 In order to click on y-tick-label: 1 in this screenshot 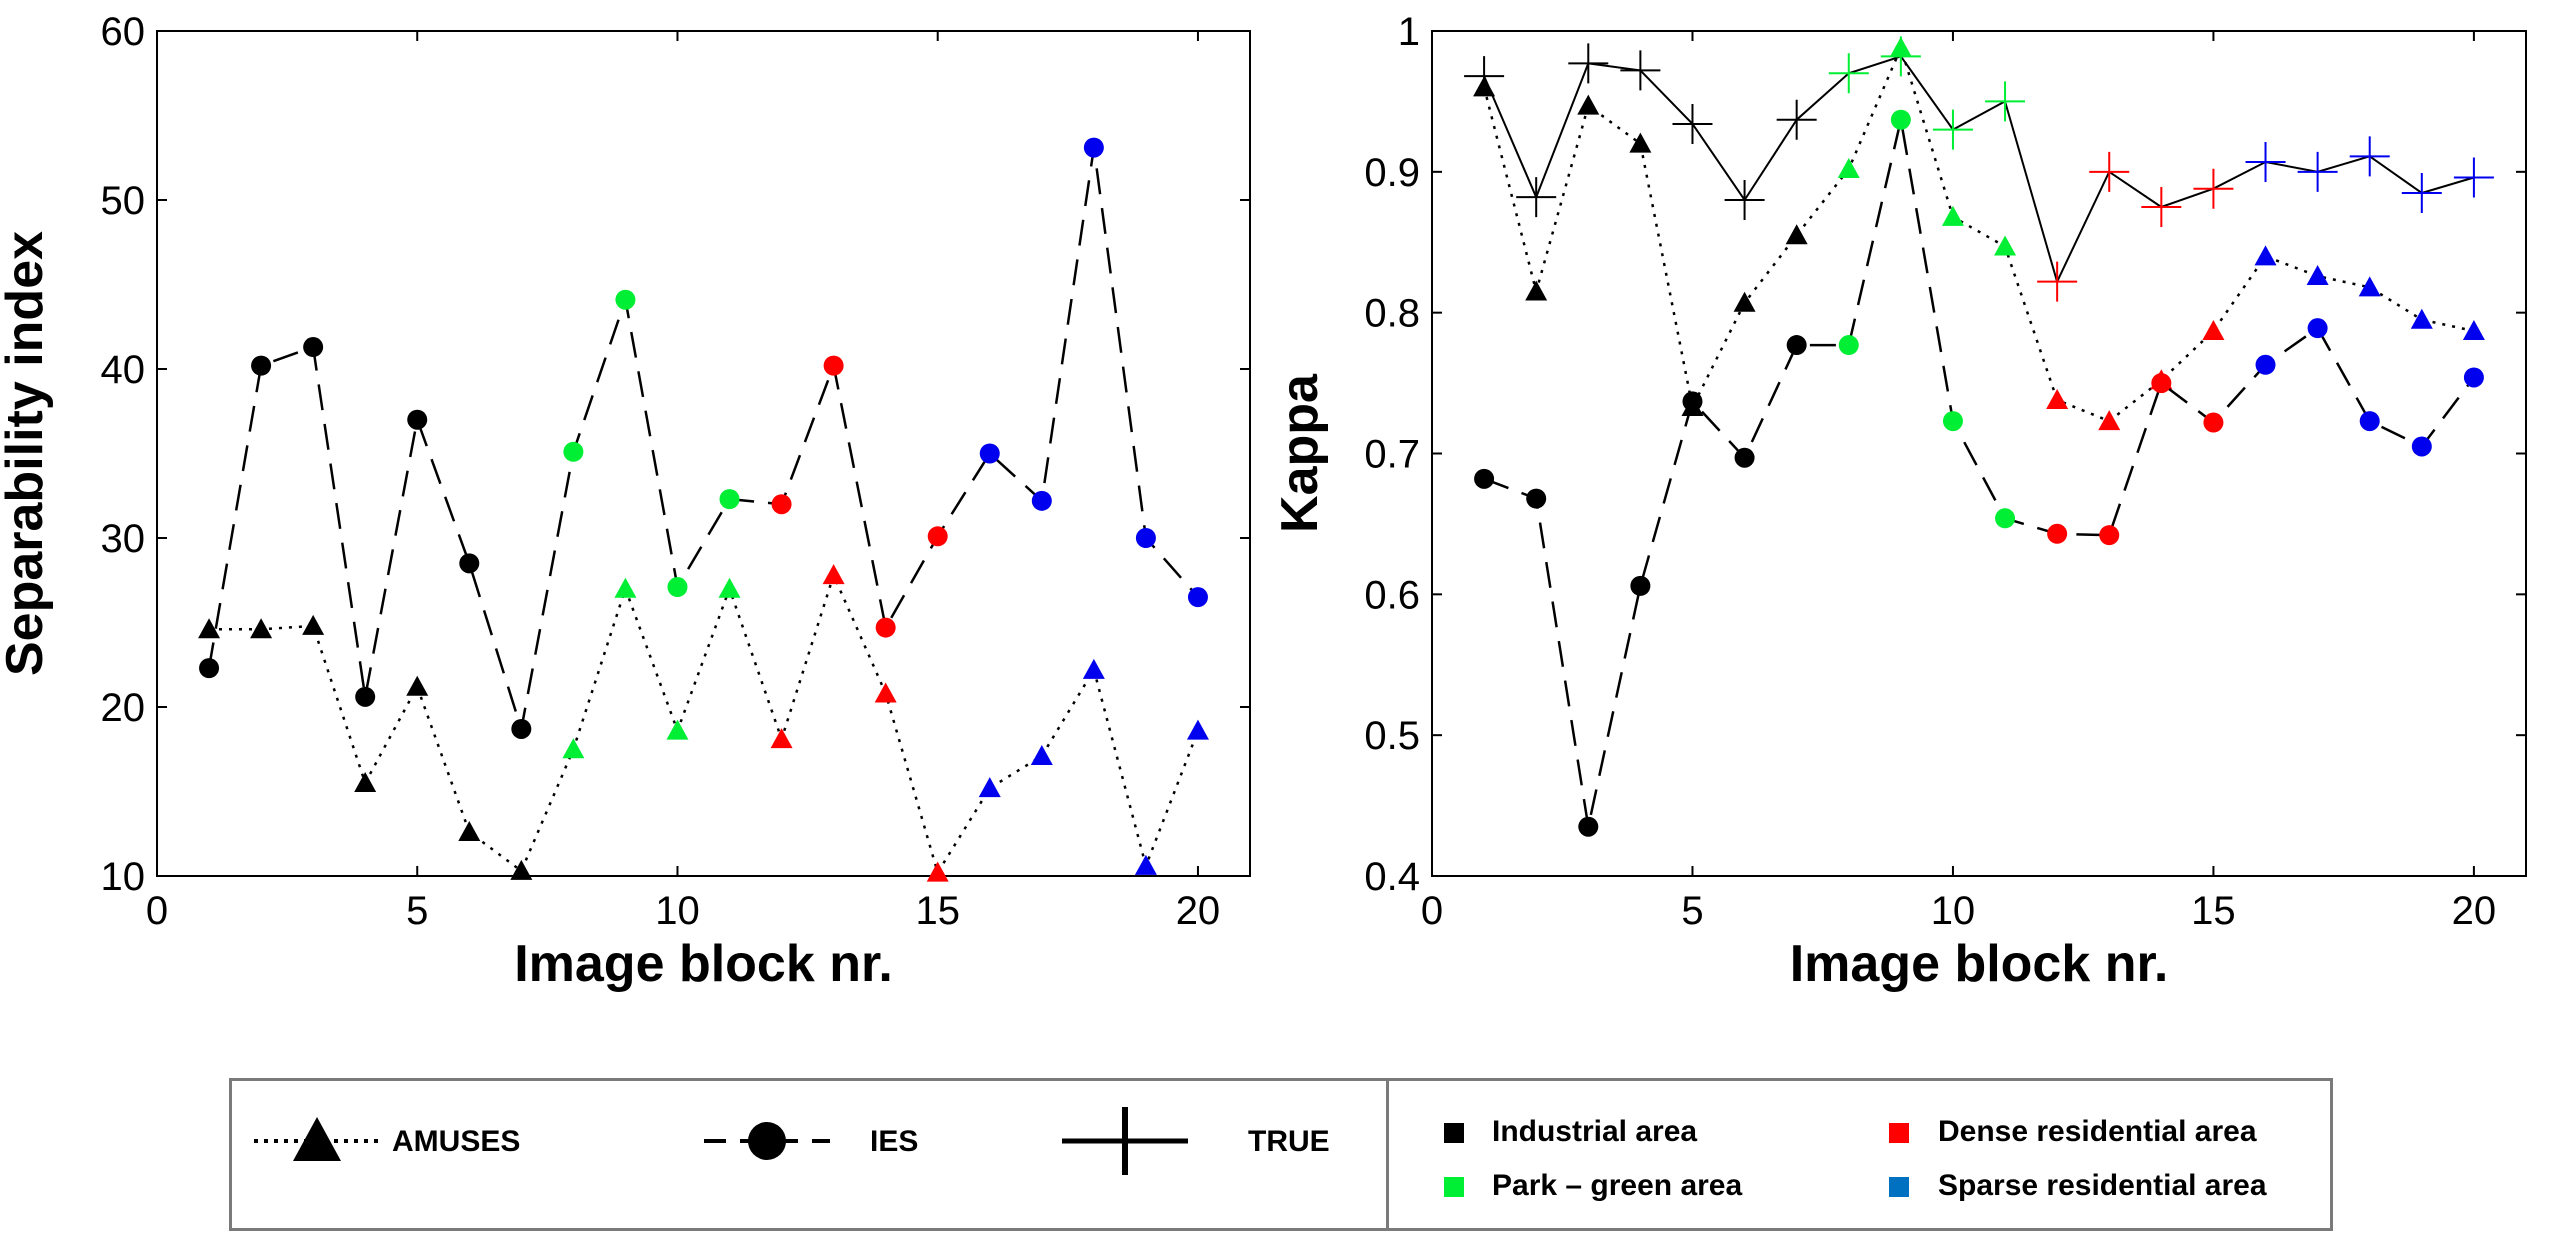, I will do `click(1409, 32)`.